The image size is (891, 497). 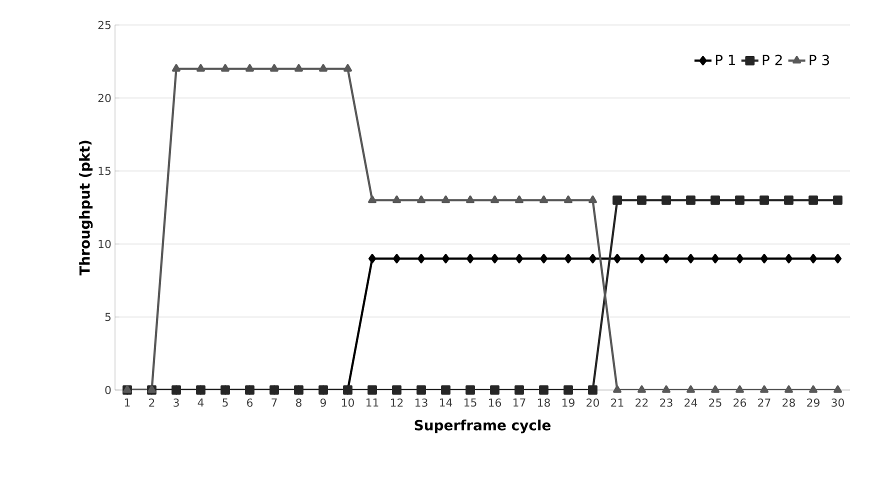 I want to click on x-tick-label: 25, so click(x=715, y=402).